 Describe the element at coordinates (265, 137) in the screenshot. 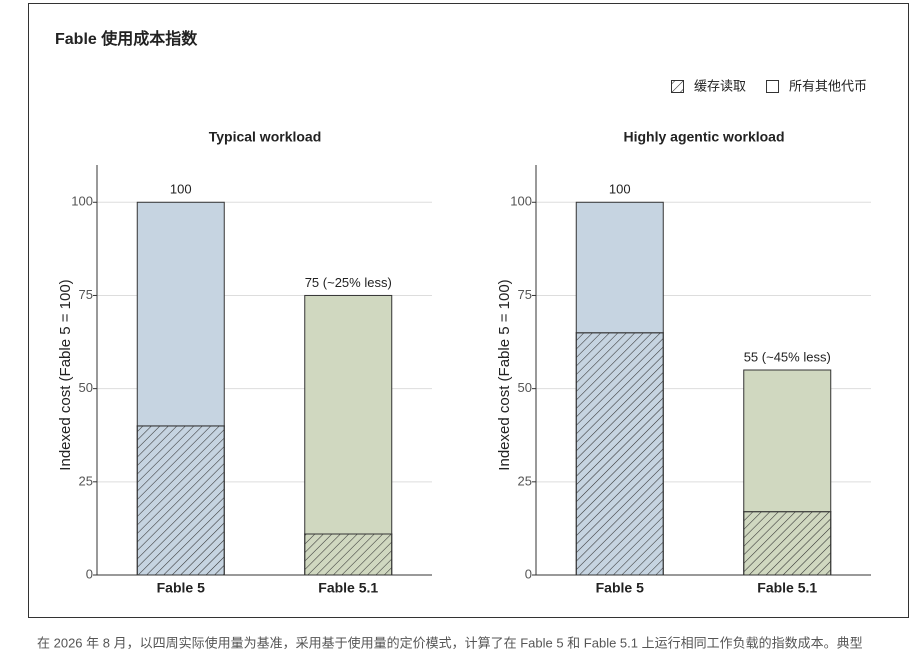

I see `chart-title: Typical workload` at that location.